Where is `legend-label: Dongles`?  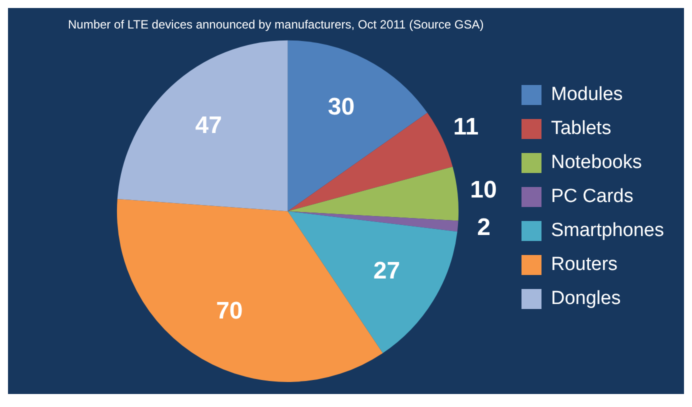
legend-label: Dongles is located at coordinates (585, 299).